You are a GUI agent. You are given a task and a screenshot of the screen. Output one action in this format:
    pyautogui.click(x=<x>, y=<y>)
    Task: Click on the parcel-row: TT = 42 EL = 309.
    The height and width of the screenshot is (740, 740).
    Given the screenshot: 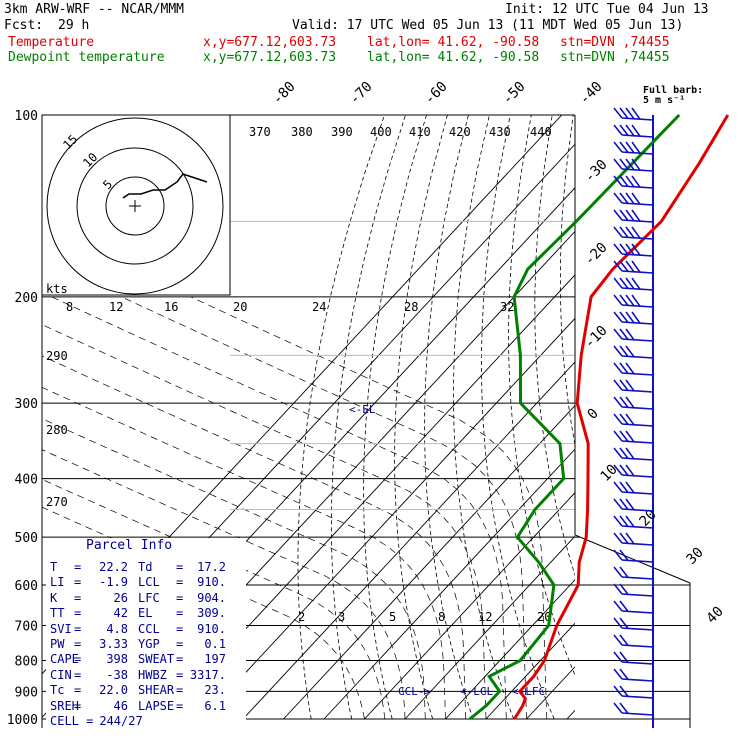 What is the action you would take?
    pyautogui.click(x=148, y=613)
    